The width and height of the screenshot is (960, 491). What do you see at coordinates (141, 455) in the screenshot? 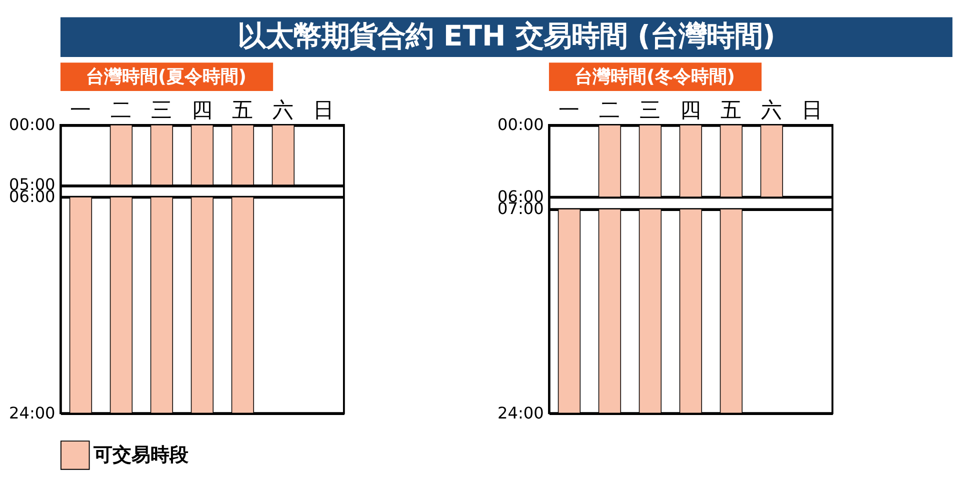
I see `legend-label: 可交易時段` at bounding box center [141, 455].